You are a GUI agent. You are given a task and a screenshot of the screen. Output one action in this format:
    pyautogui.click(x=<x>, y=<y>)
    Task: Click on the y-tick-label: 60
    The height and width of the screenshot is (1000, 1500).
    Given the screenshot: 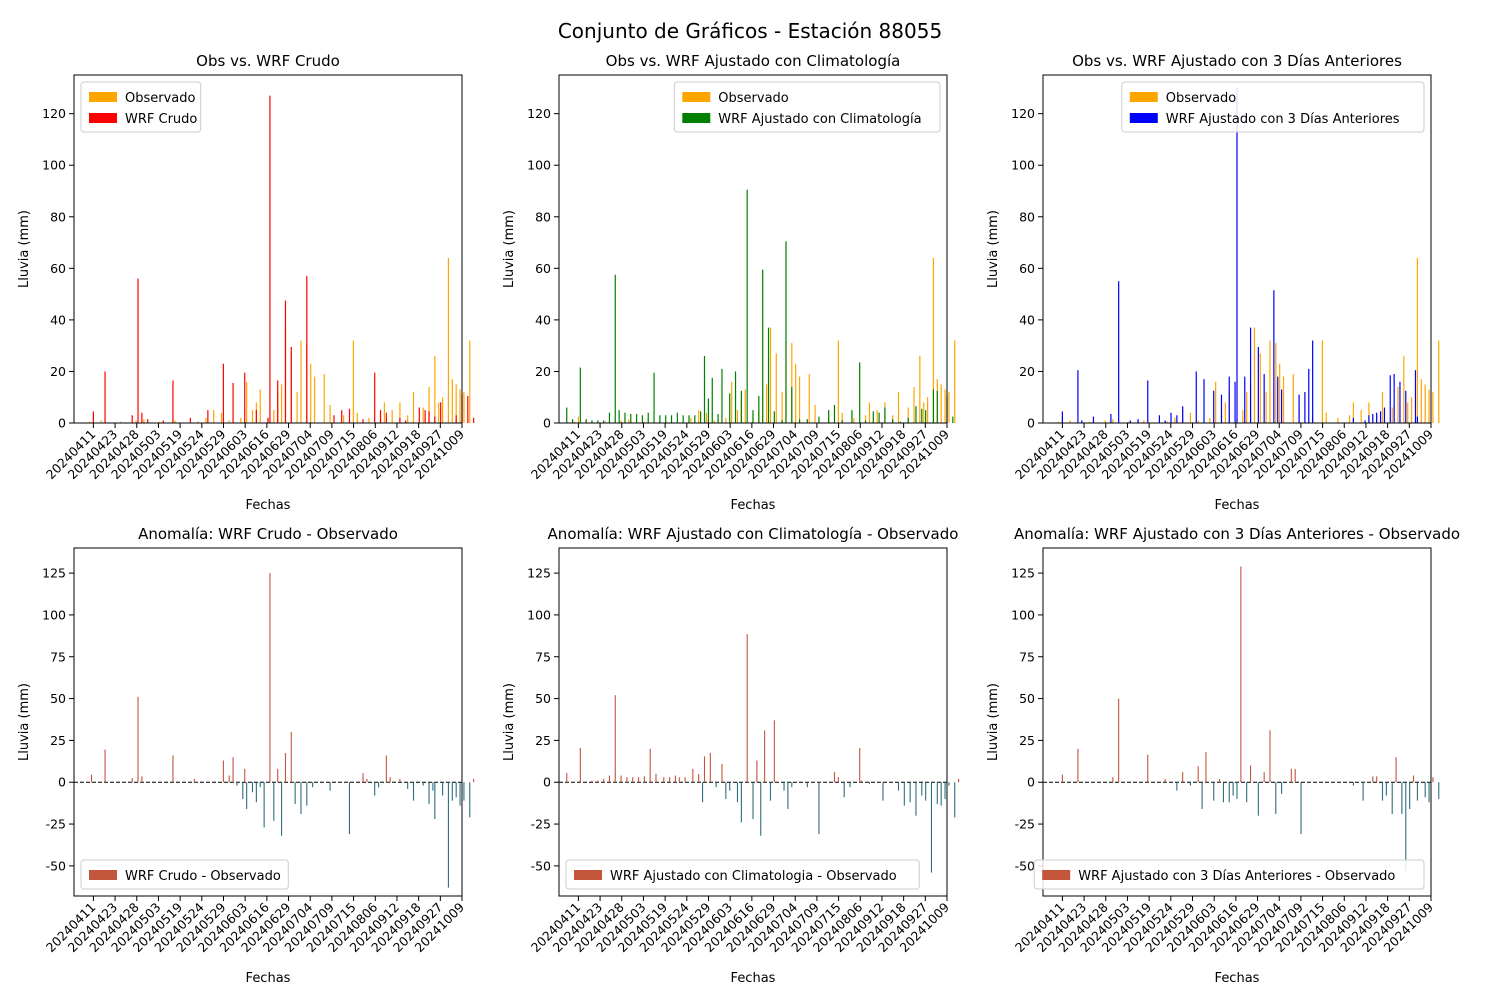 What is the action you would take?
    pyautogui.click(x=58, y=268)
    